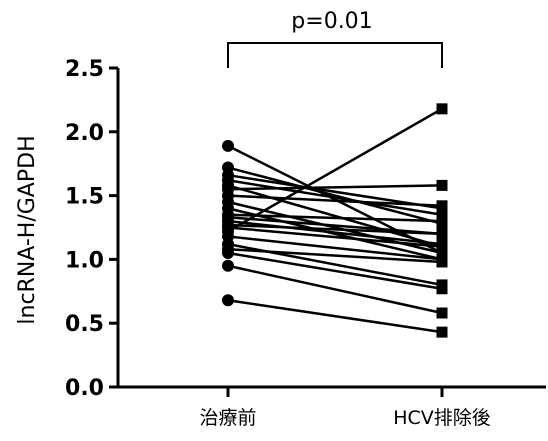  Describe the element at coordinates (331, 21) in the screenshot. I see `significance-label: p=0.01` at that location.